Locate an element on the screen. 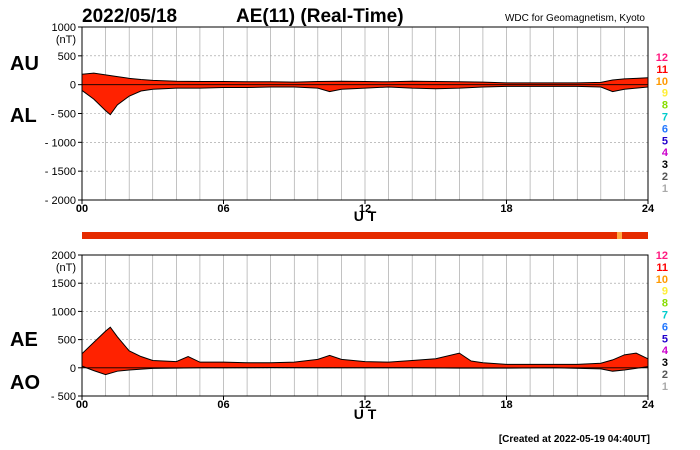  ae-line is located at coordinates (365, 345).